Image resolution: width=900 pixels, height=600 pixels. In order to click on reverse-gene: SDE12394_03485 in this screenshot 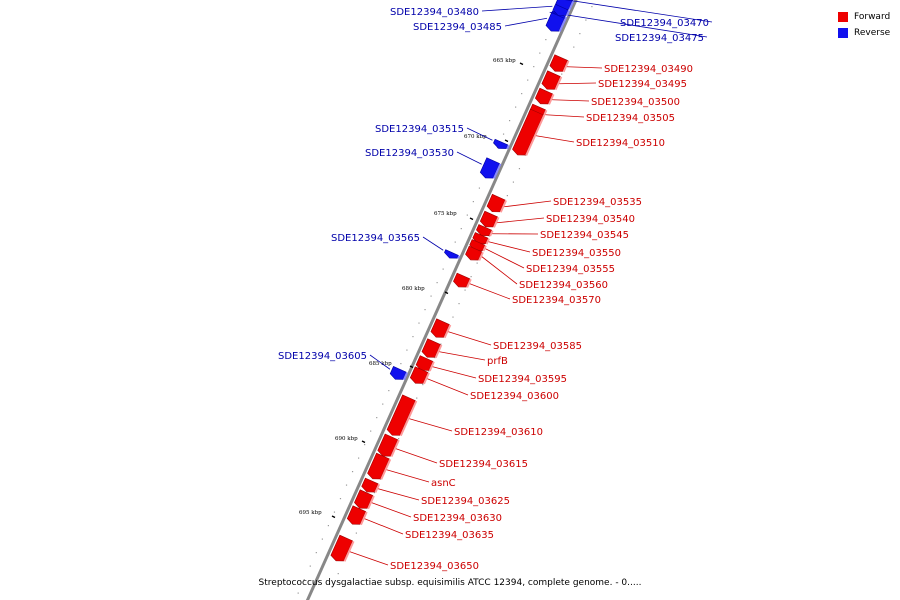, I will do `click(490, 22)`.